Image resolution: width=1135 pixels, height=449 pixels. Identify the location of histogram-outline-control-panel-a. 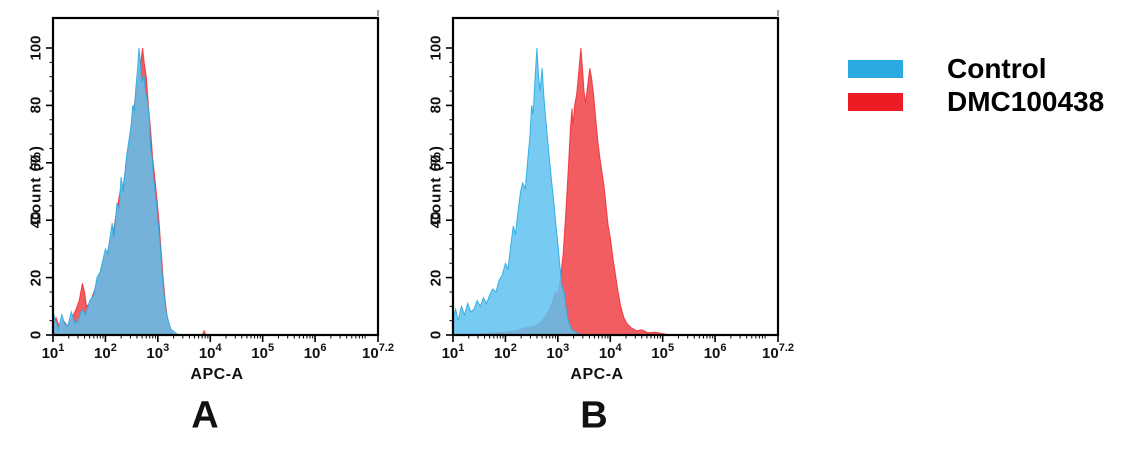
(116, 191).